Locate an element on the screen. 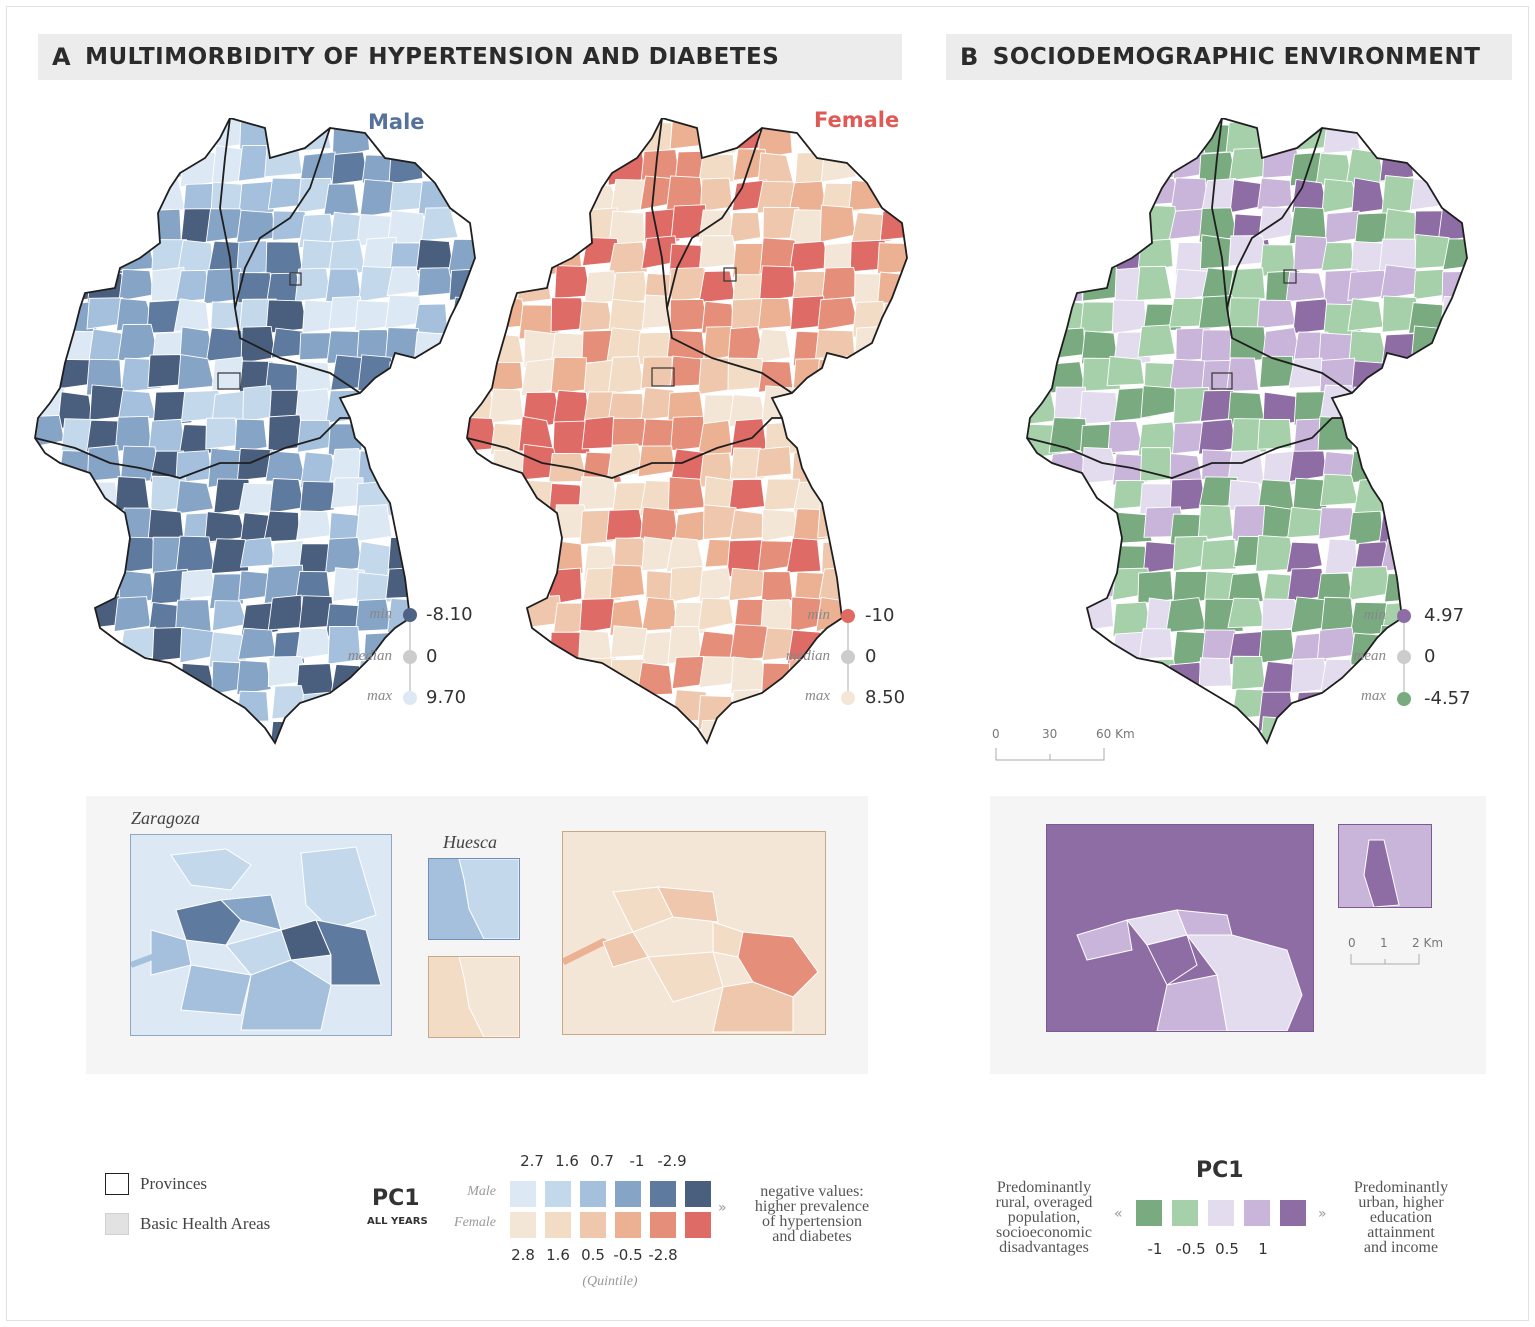  male-legend-median-label: median is located at coordinates (369, 656).